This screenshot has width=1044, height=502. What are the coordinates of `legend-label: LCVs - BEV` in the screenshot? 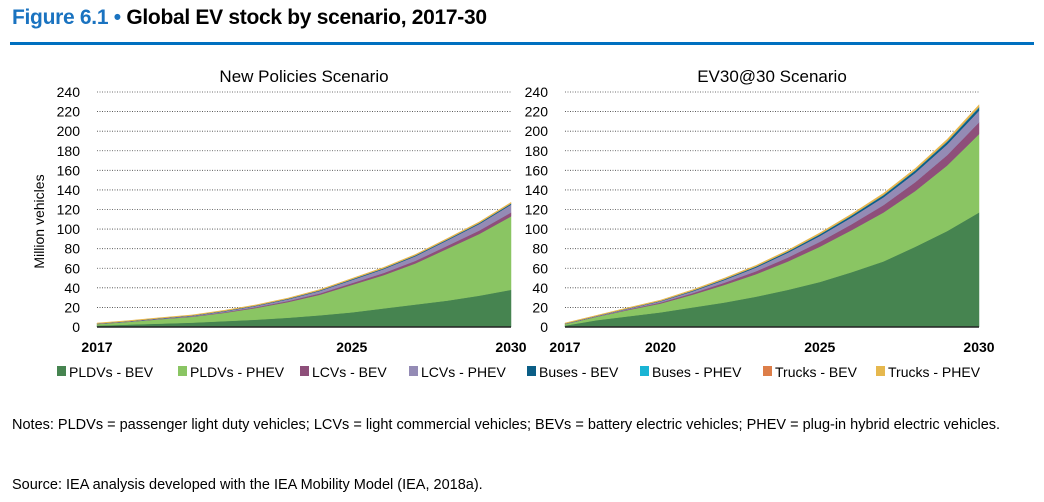 It's located at (349, 372).